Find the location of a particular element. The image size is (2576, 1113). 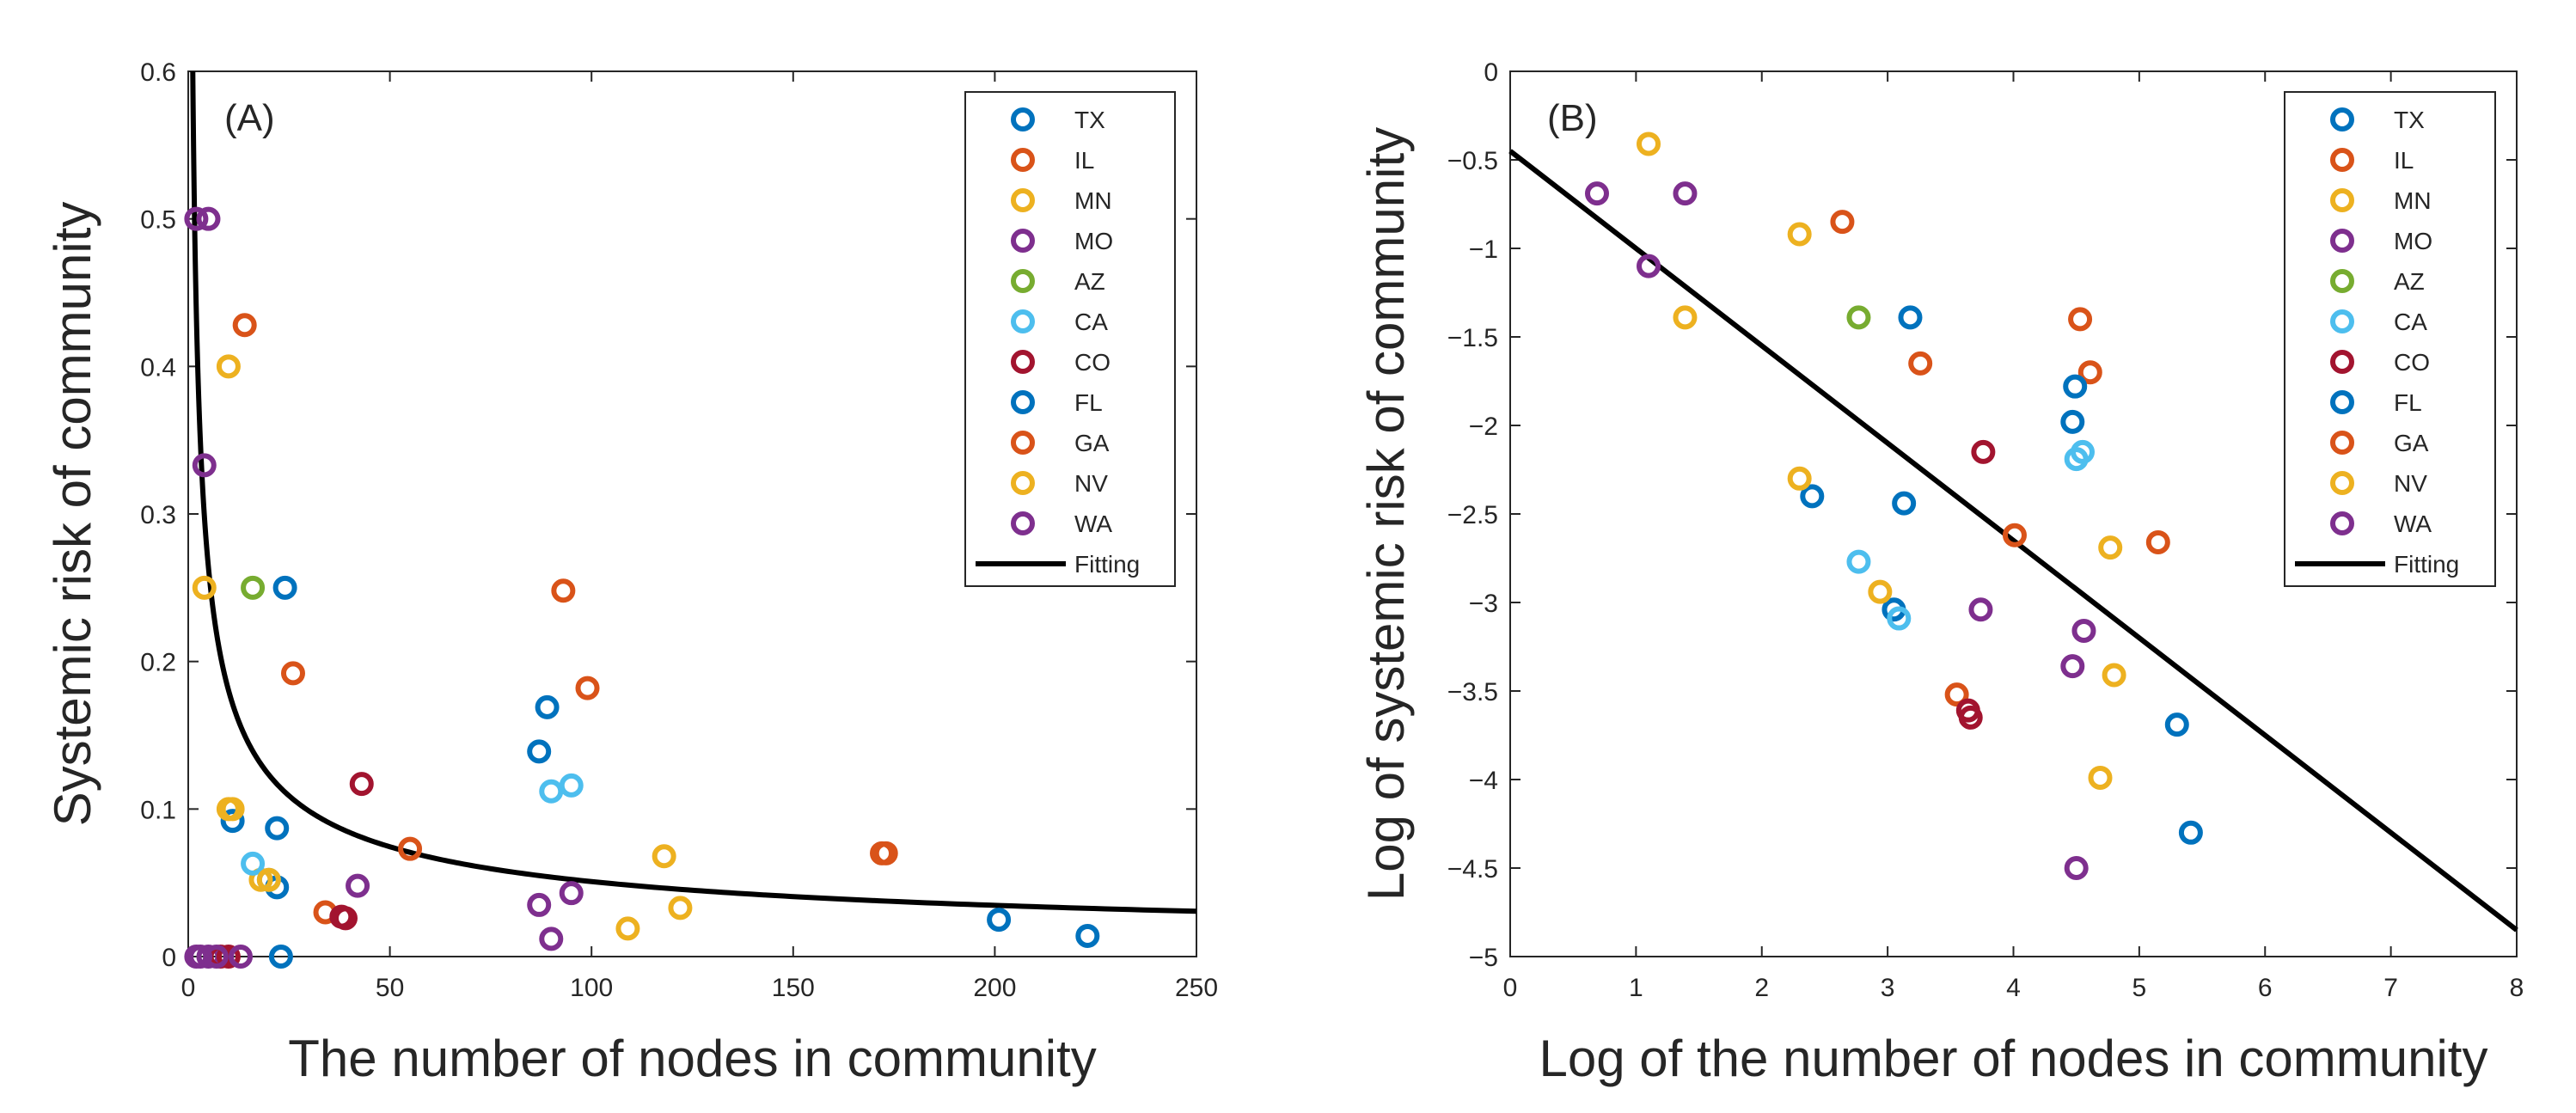

y-axis-title: Log of systemic risk of community is located at coordinates (1386, 514).